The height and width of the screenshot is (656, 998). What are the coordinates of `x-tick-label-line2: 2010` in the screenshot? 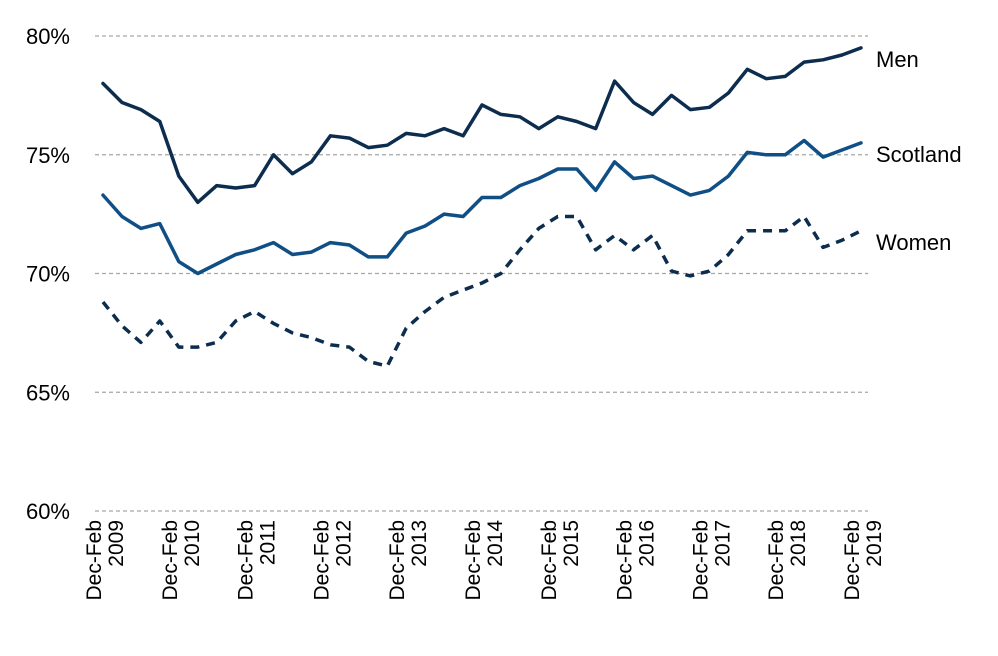 It's located at (192, 543).